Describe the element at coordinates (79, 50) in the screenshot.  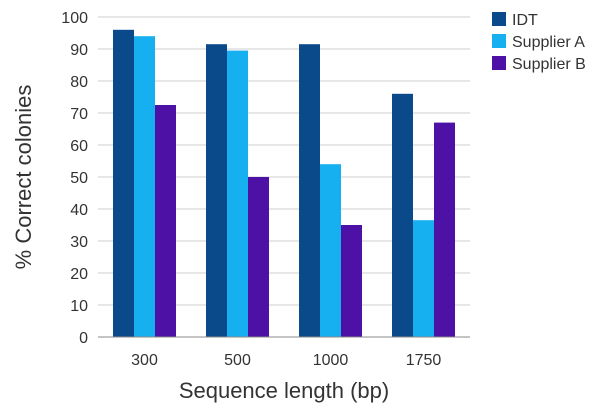
I see `y-tick-label: 90` at that location.